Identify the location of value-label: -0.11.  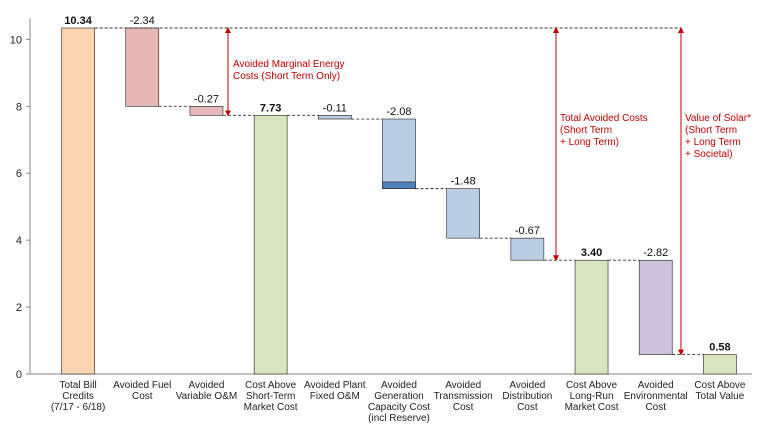
(335, 108).